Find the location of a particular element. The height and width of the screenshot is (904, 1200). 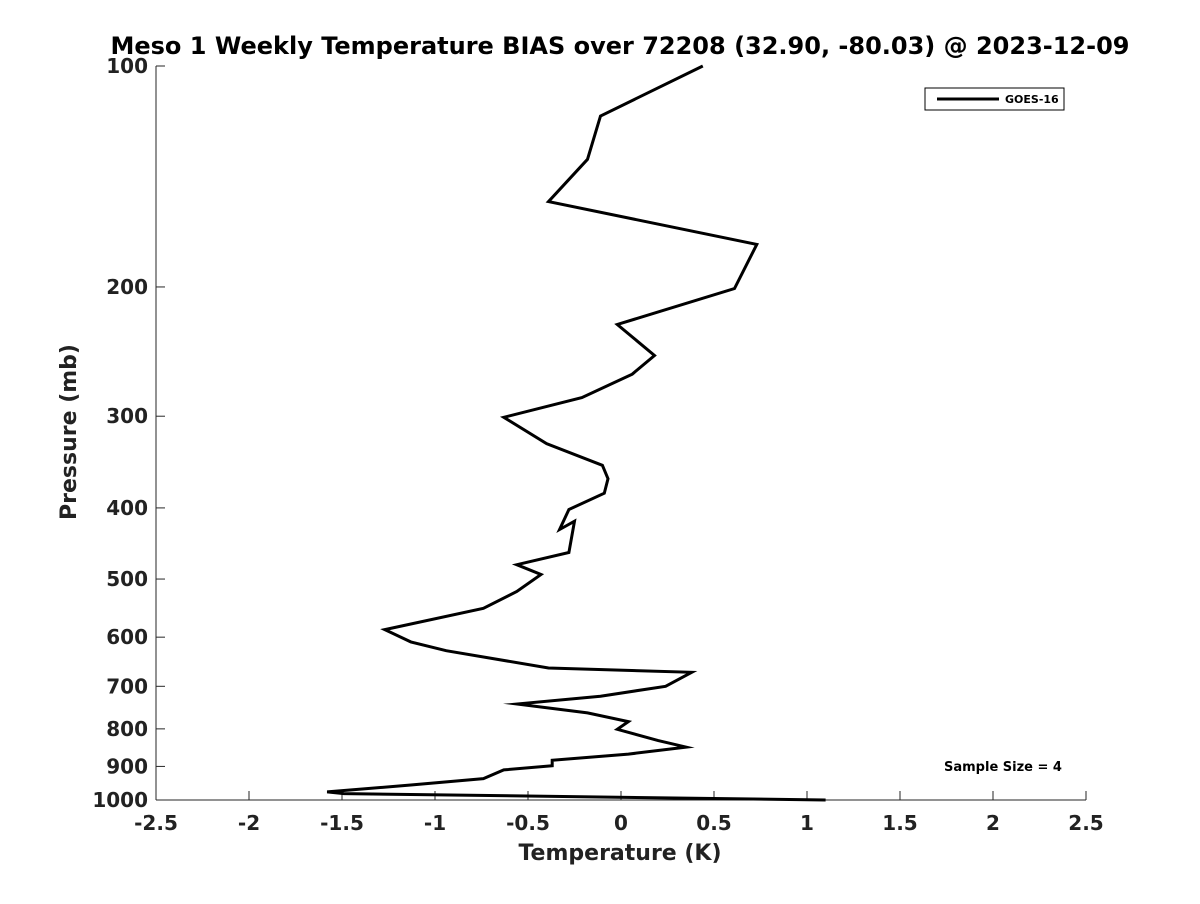

y-tick-label: 600 is located at coordinates (127, 637).